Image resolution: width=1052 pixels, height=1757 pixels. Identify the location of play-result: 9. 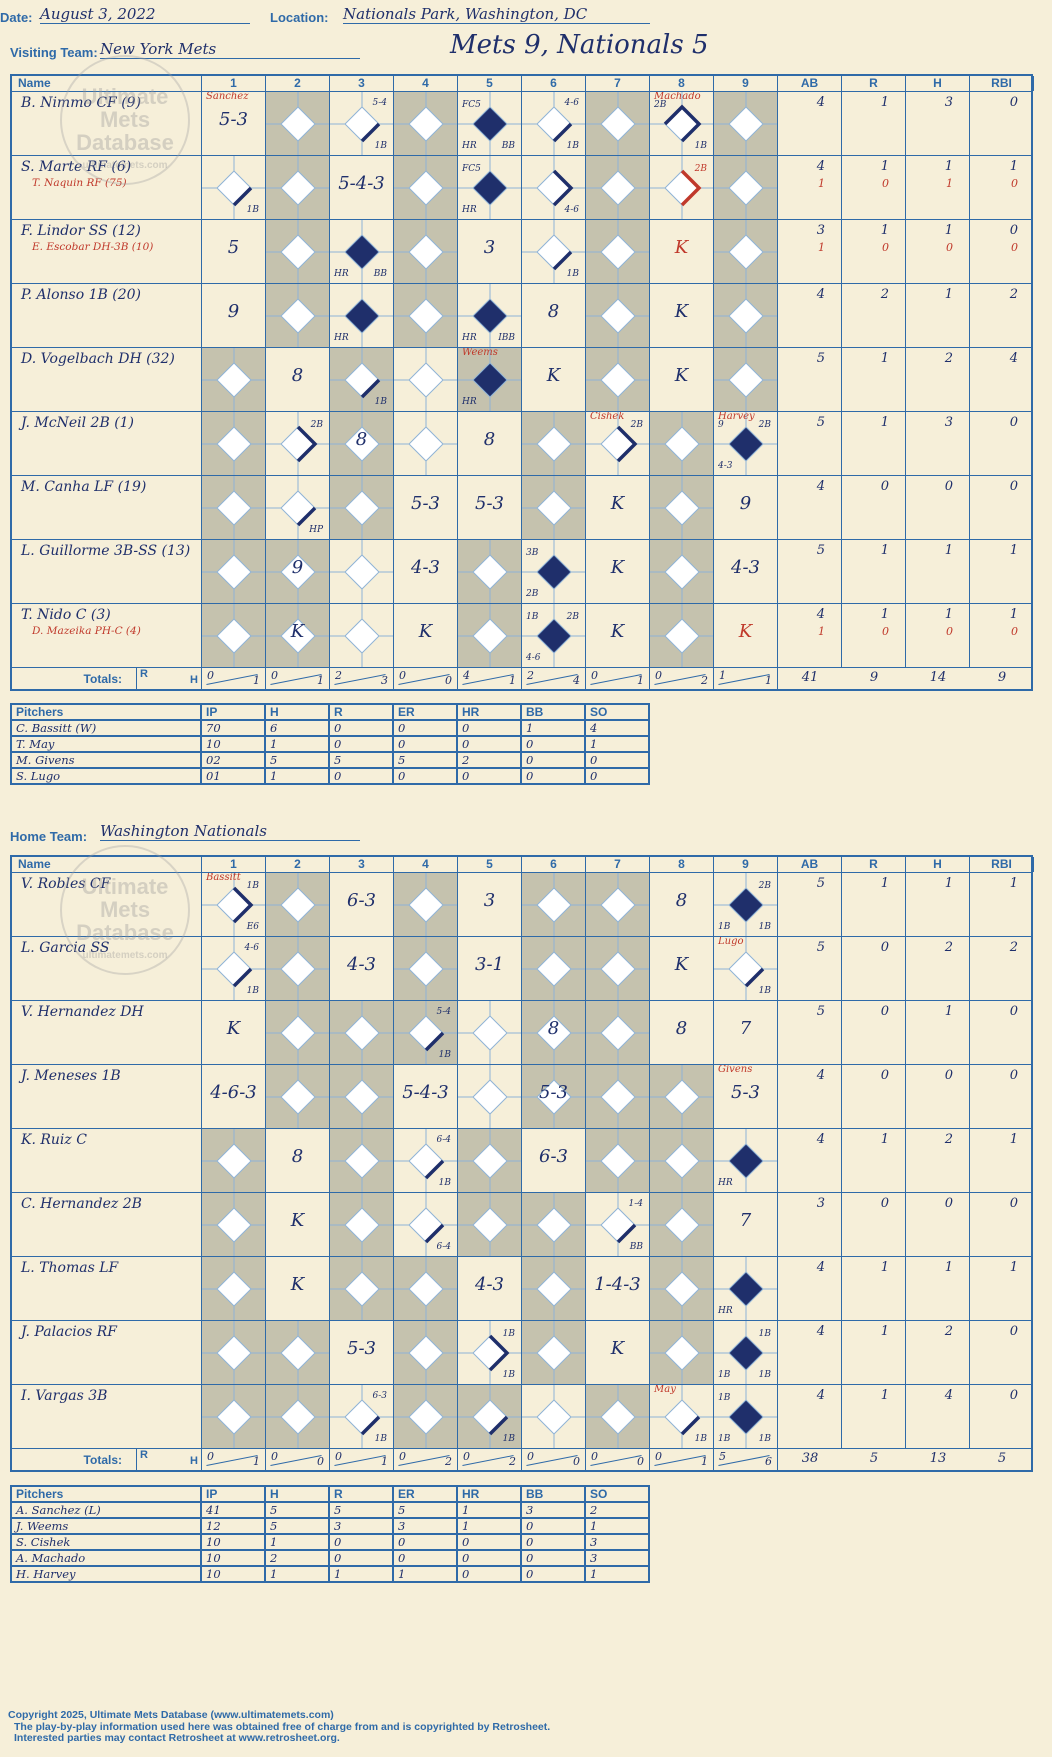
(745, 503).